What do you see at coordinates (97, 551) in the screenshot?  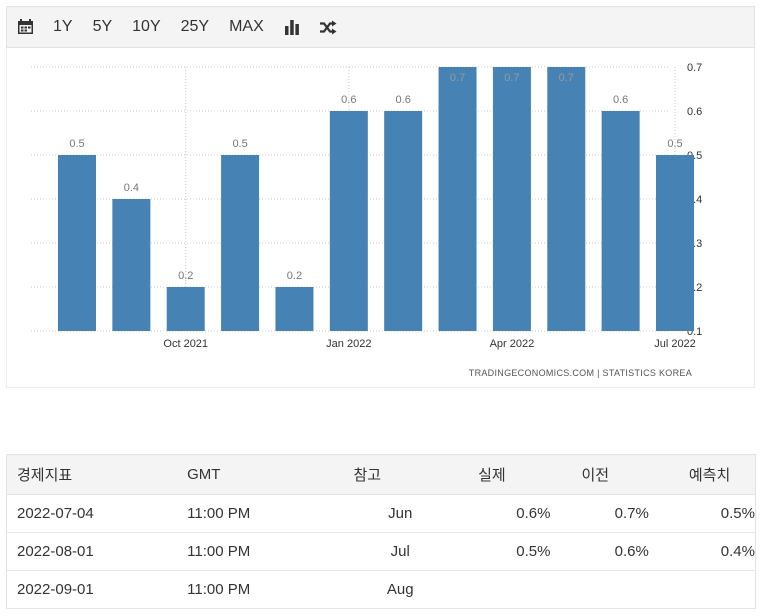 I see `row-date: 2022-08-01` at bounding box center [97, 551].